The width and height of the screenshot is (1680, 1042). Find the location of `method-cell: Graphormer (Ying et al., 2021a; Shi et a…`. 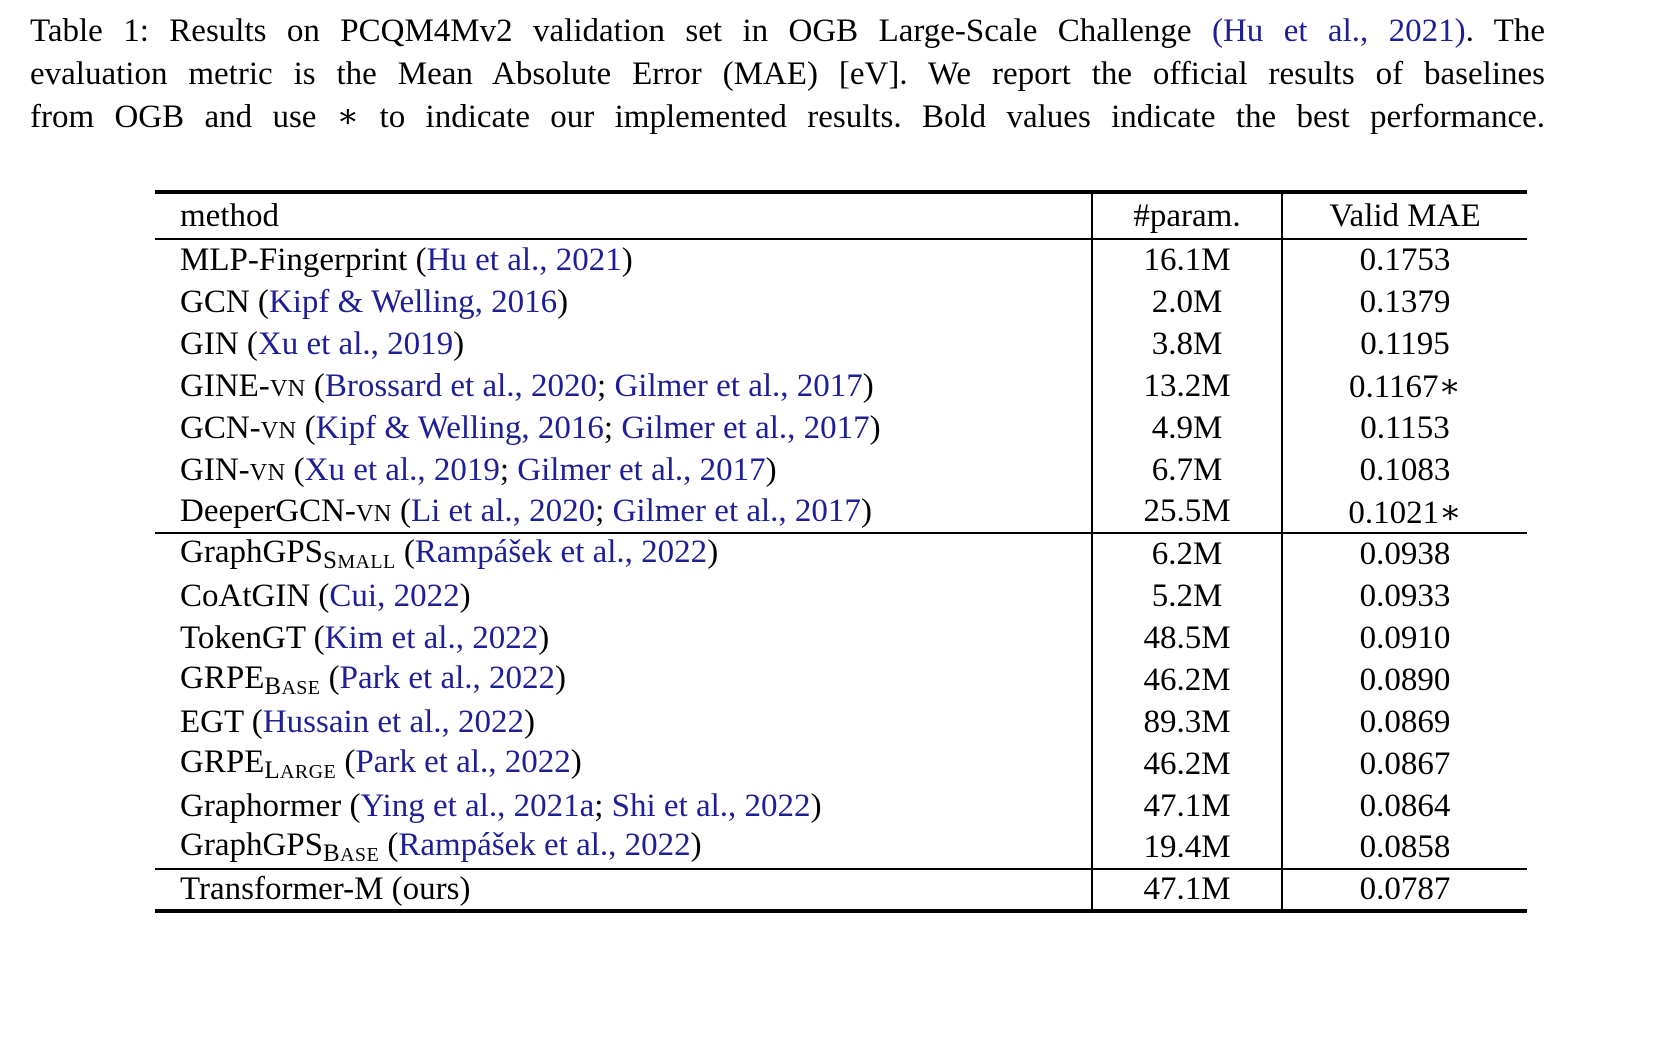

method-cell: Graphormer (Ying et al., 2021a; Shi et a… is located at coordinates (623, 806).